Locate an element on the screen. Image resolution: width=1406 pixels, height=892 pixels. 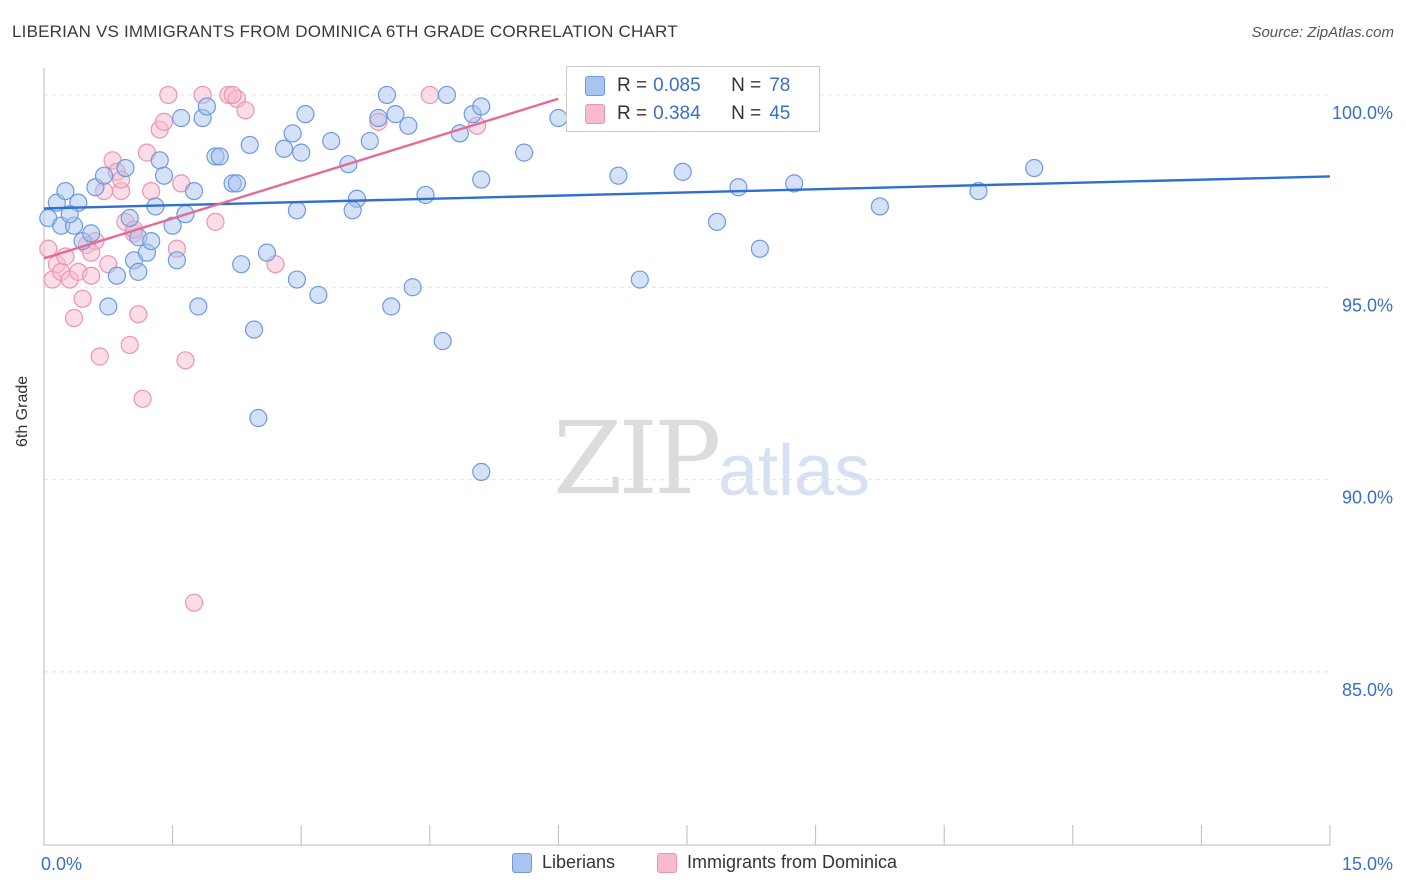
watermark-atlas: atlas is located at coordinates (794, 471).